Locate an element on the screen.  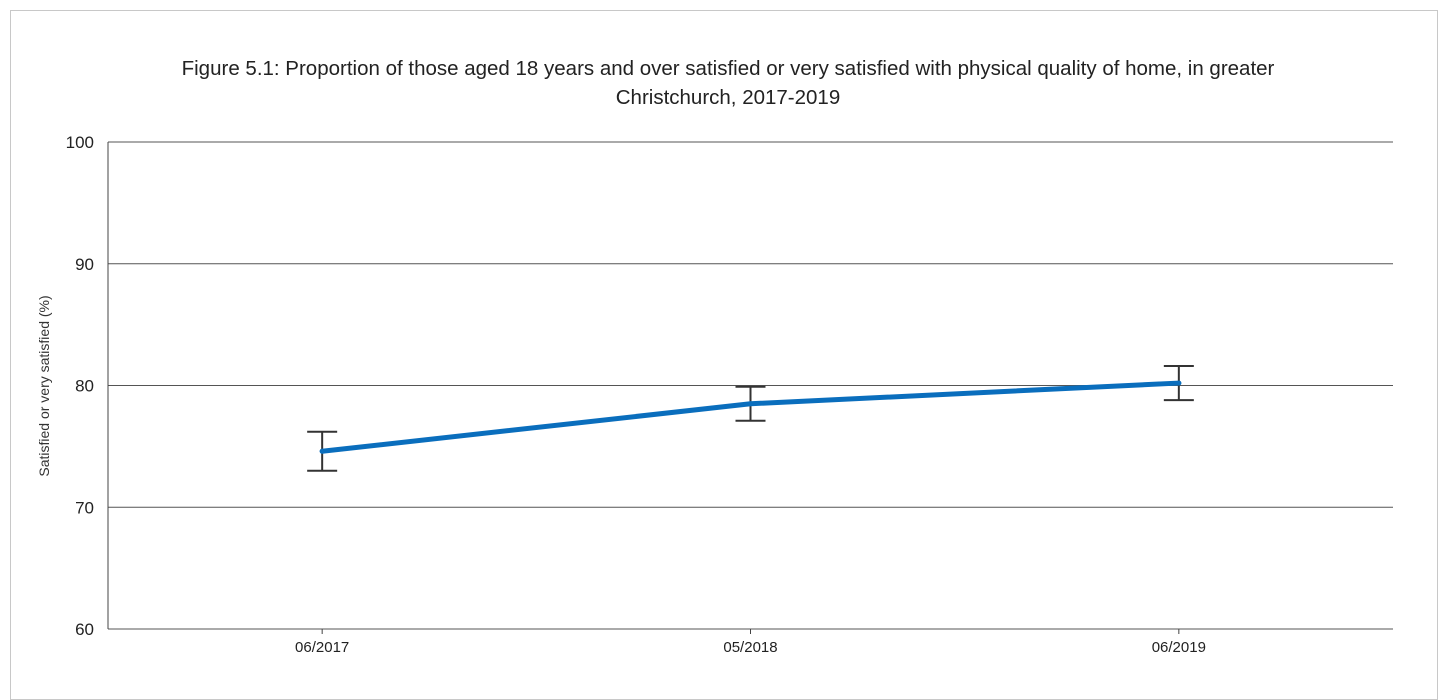
x-tick-label: 06/2019 is located at coordinates (1179, 647).